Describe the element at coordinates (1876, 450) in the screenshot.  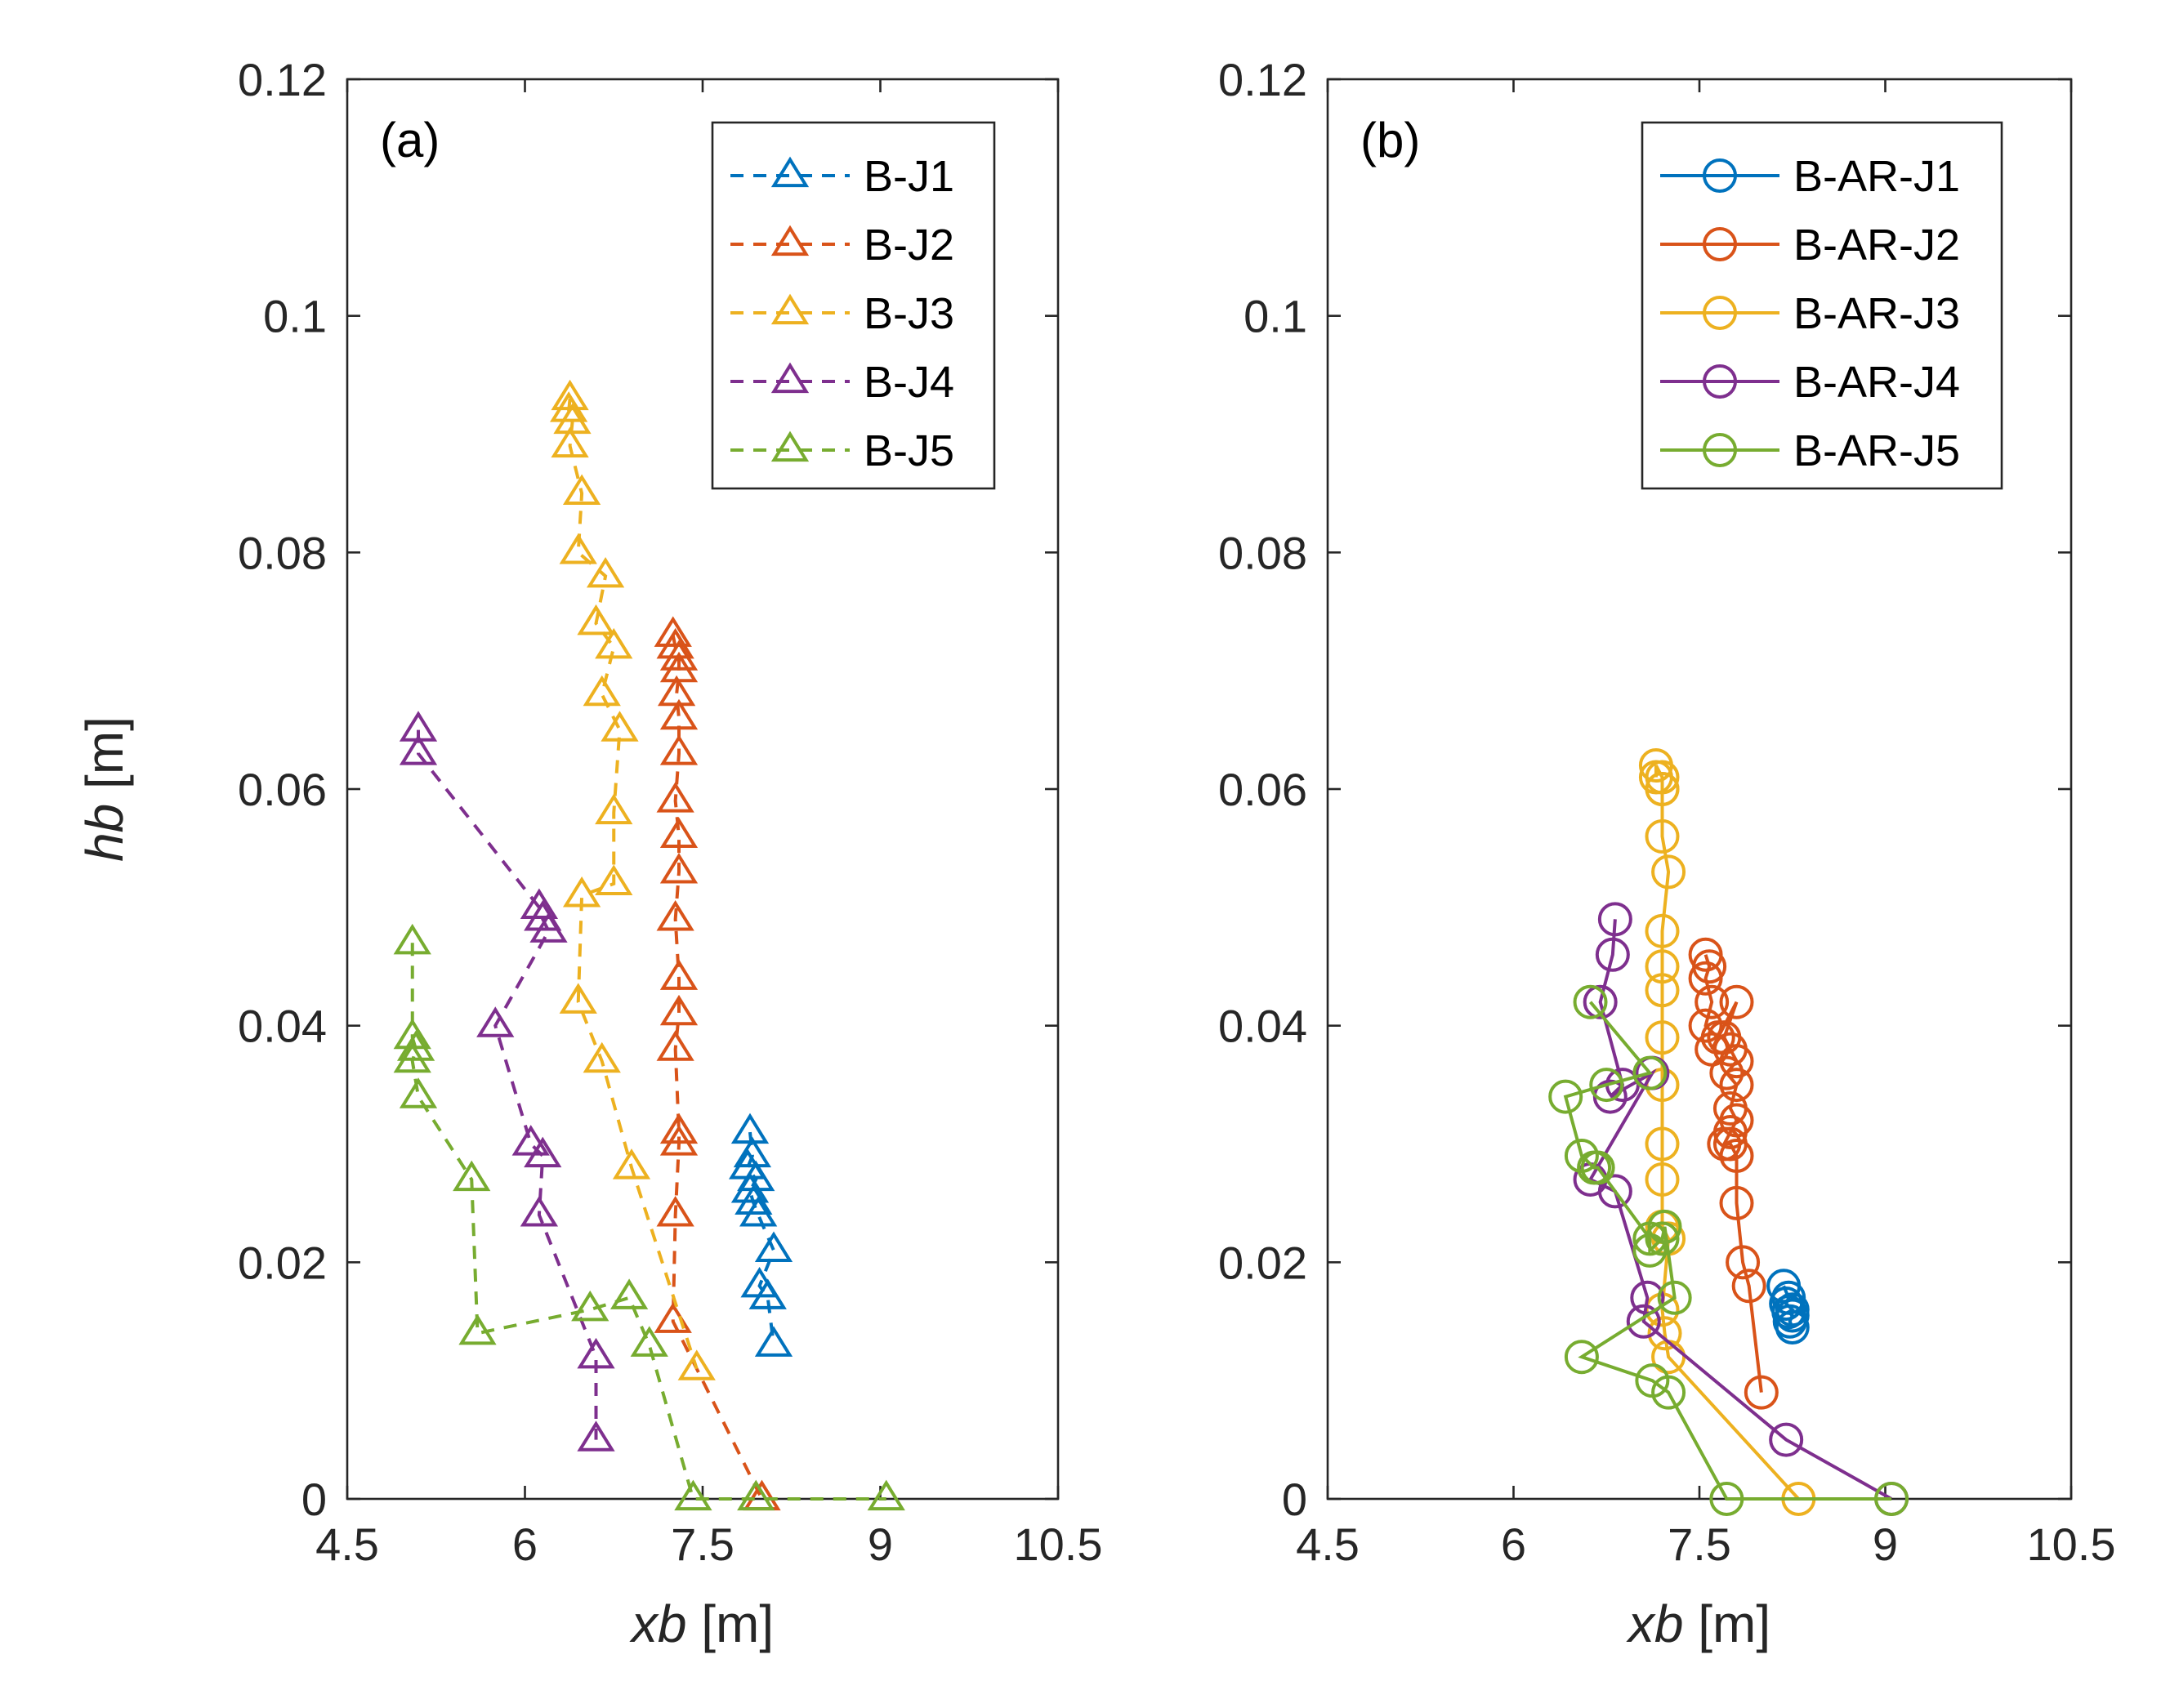
I see `legend-label: B-AR-J5` at that location.